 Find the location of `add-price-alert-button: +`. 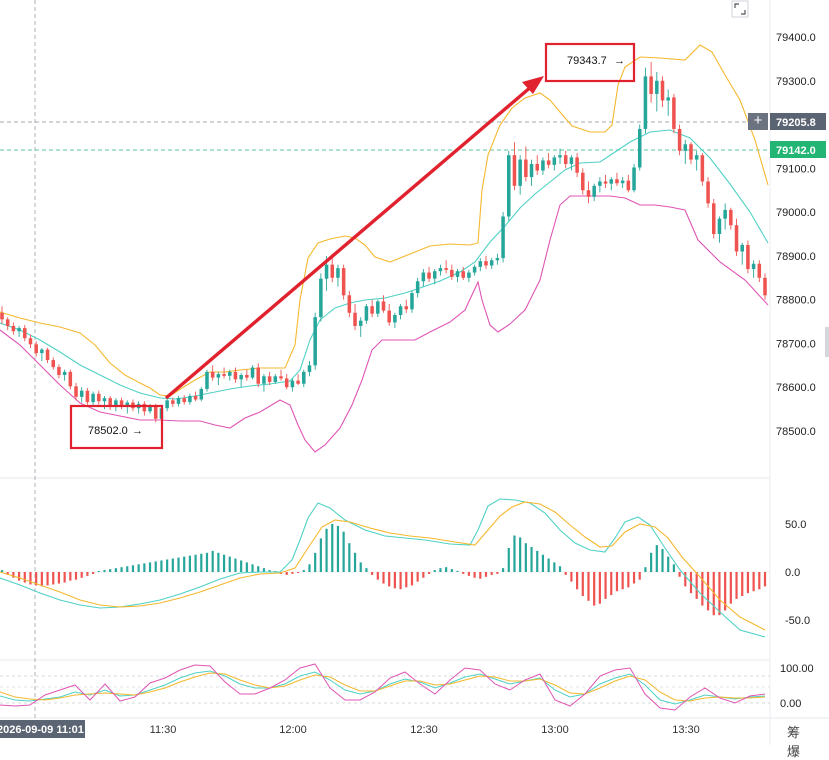

add-price-alert-button: + is located at coordinates (758, 121).